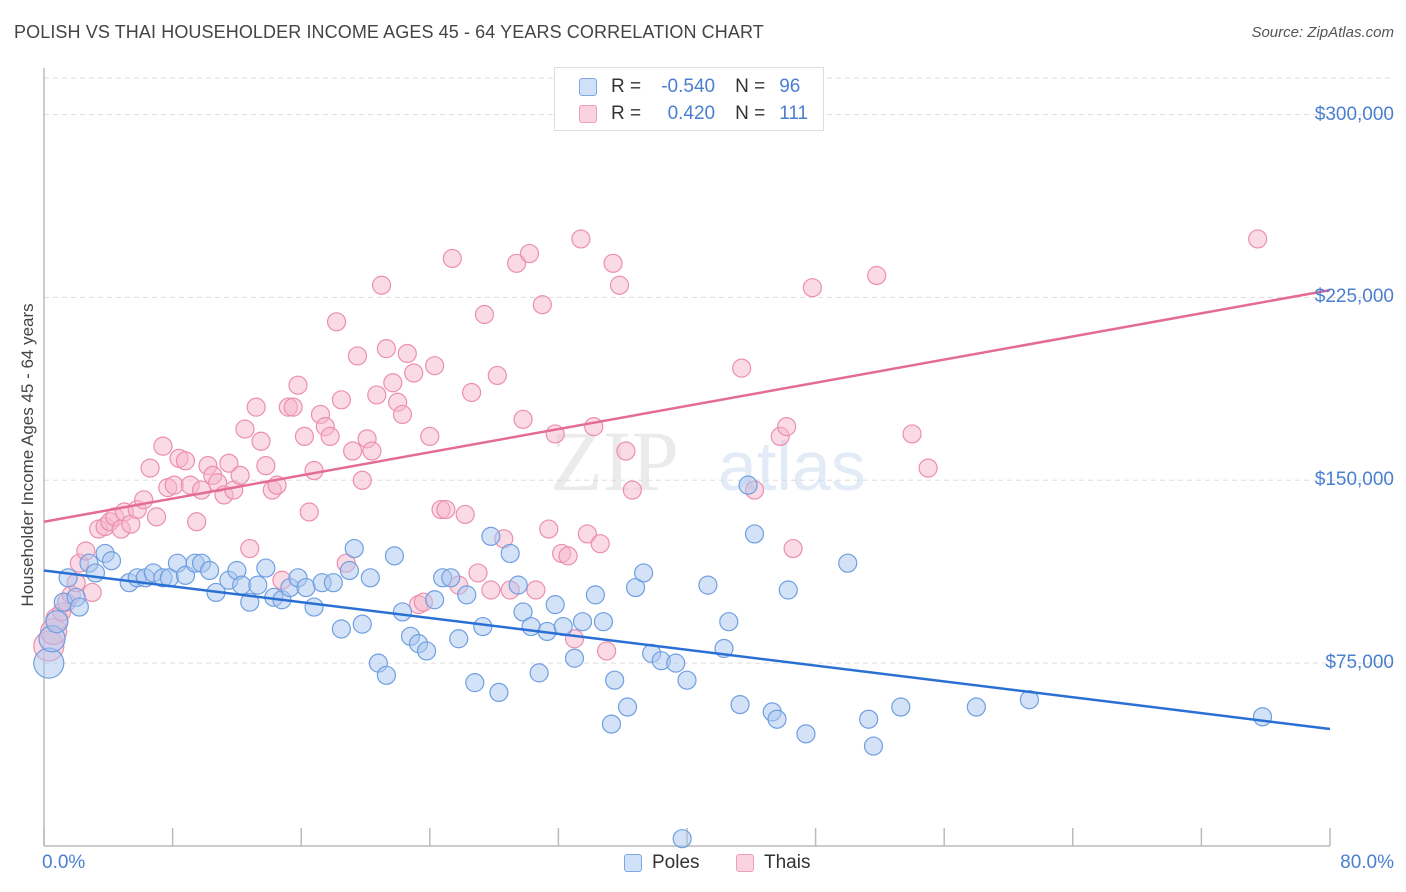 The height and width of the screenshot is (892, 1406). Describe the element at coordinates (614, 461) in the screenshot. I see `watermark-zip: ZIP` at that location.